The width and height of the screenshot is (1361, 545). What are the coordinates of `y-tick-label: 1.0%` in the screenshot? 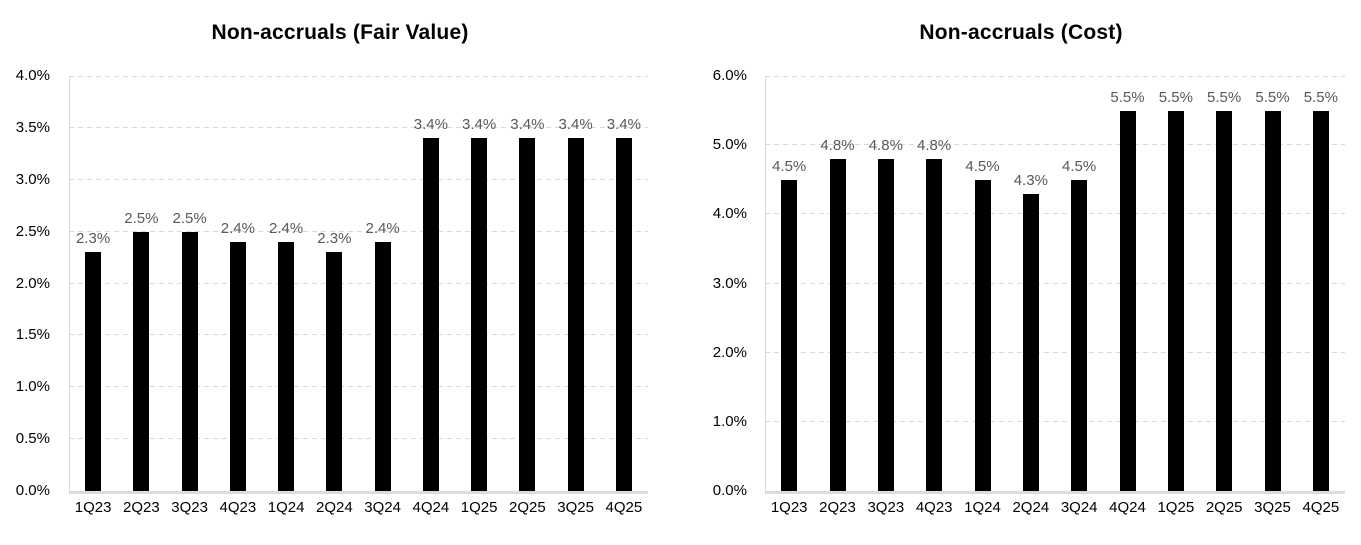 It's located at (32, 387).